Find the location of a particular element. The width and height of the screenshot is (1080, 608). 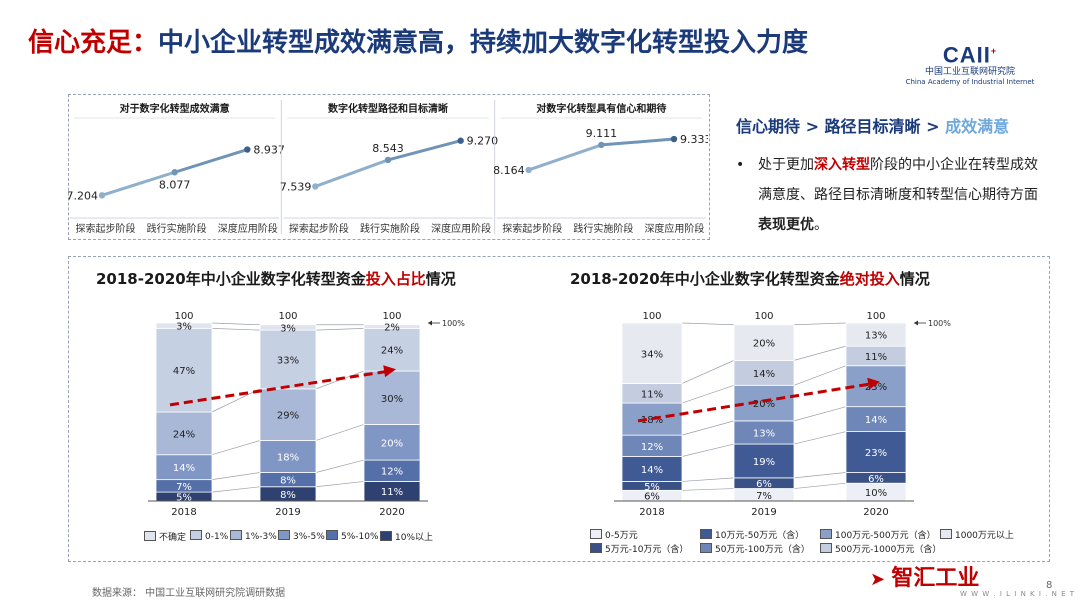

trend-arrow is located at coordinates (755, 402).